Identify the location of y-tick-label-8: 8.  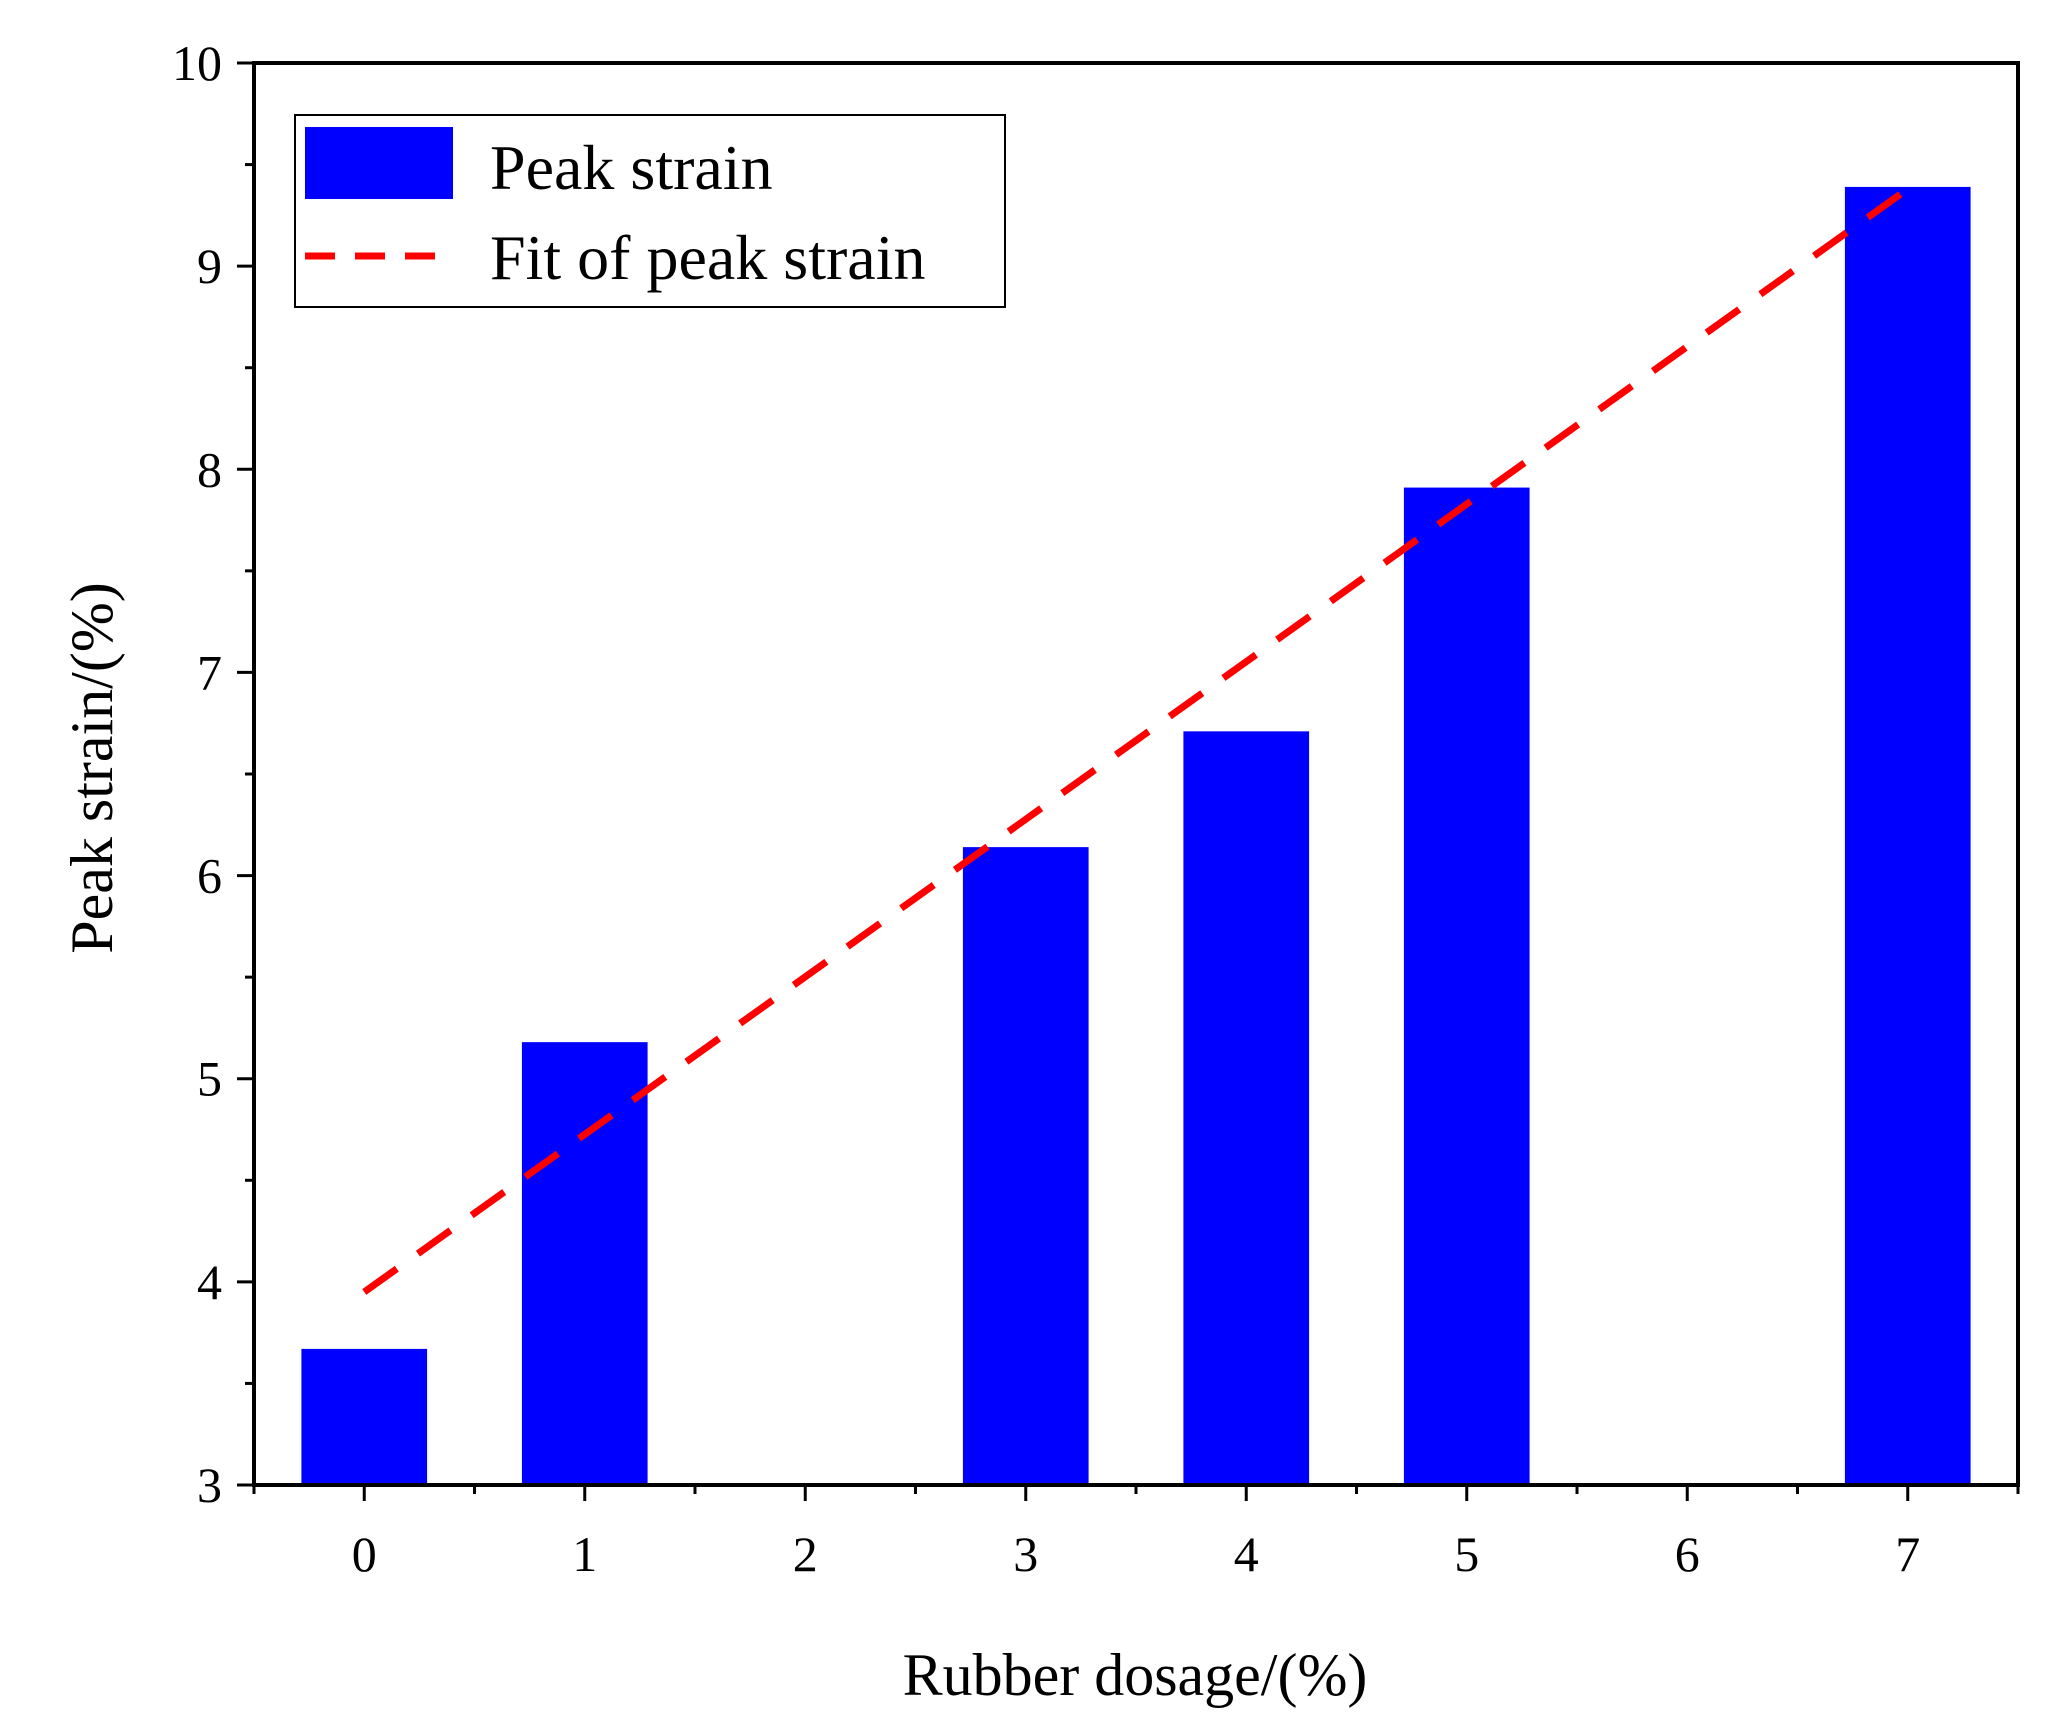
(209, 469).